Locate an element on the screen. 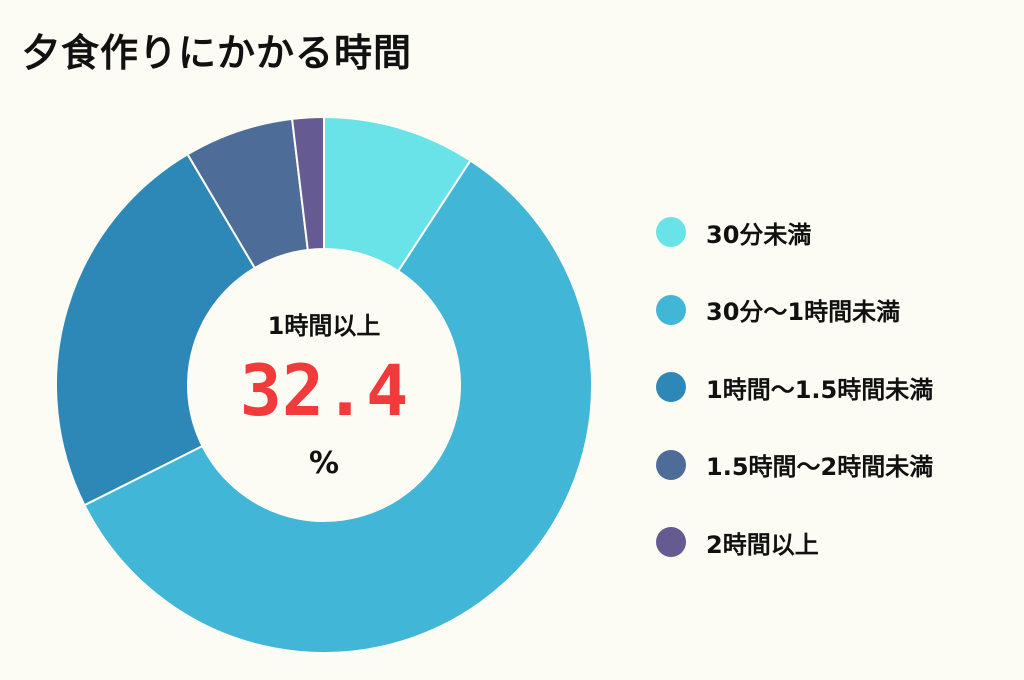 Image resolution: width=1024 pixels, height=680 pixels. legend-item: 1.5時間〜2時間未満 is located at coordinates (794, 465).